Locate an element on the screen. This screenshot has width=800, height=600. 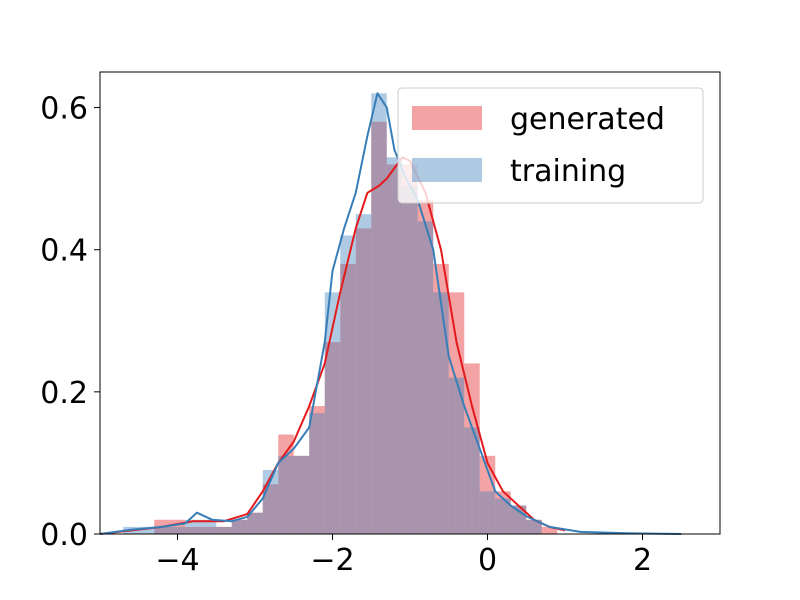
y-tick-label-0: 0.0 is located at coordinates (64, 535).